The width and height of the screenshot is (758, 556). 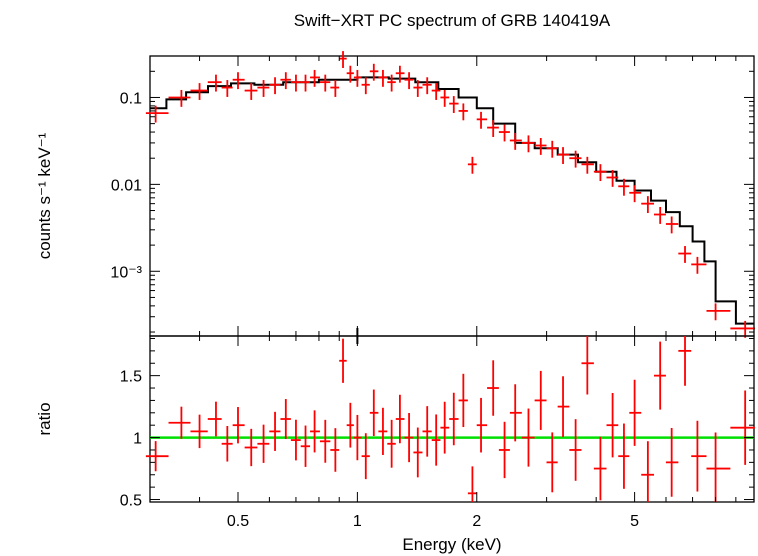 What do you see at coordinates (357, 521) in the screenshot?
I see `x-tick-label: 1` at bounding box center [357, 521].